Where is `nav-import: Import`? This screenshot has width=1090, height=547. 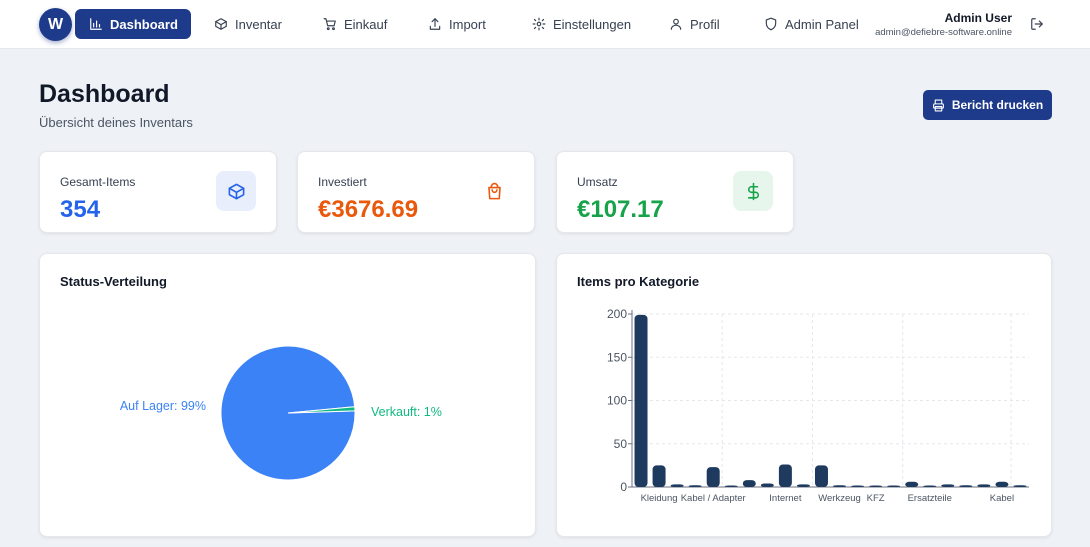 nav-import: Import is located at coordinates (457, 24).